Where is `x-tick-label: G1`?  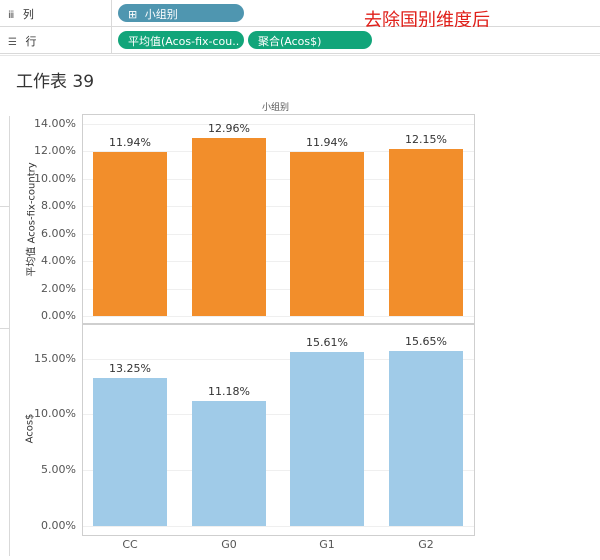
x-tick-label: G1 is located at coordinates (327, 544).